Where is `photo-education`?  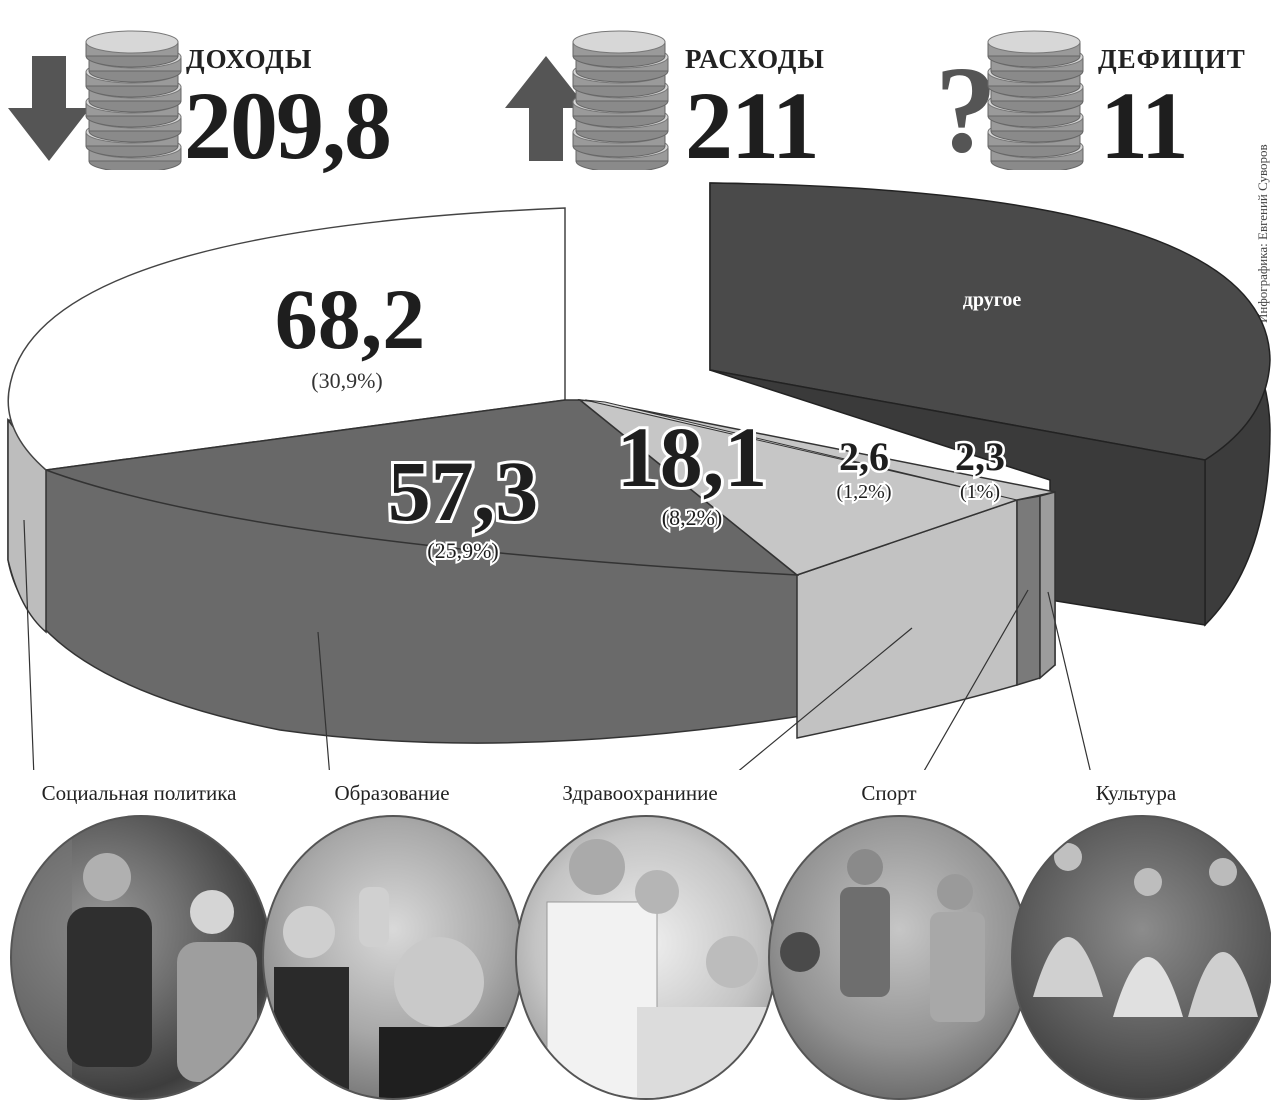
photo-education is located at coordinates (393, 957).